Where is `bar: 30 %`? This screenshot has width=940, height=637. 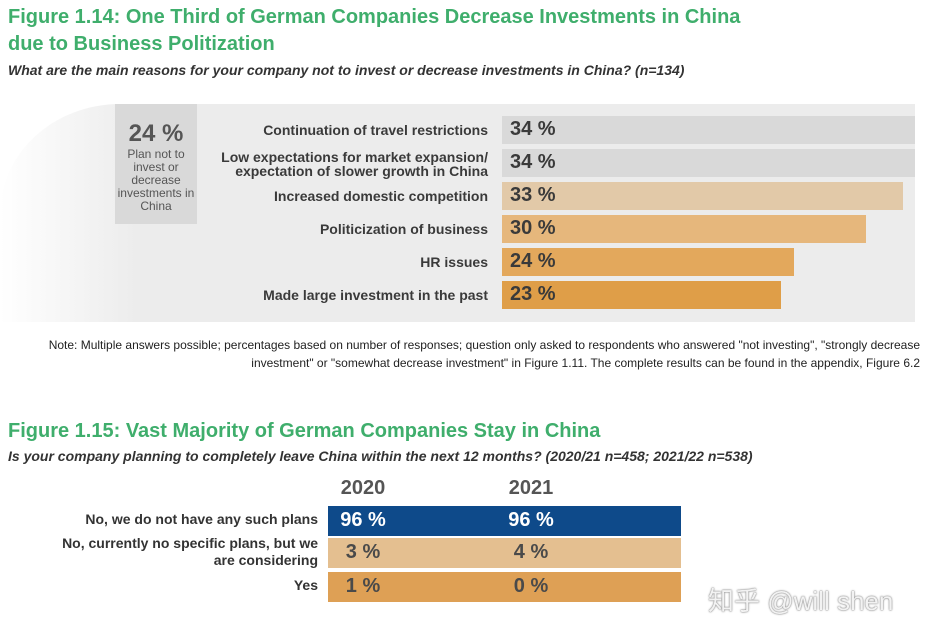
bar: 30 % is located at coordinates (684, 229).